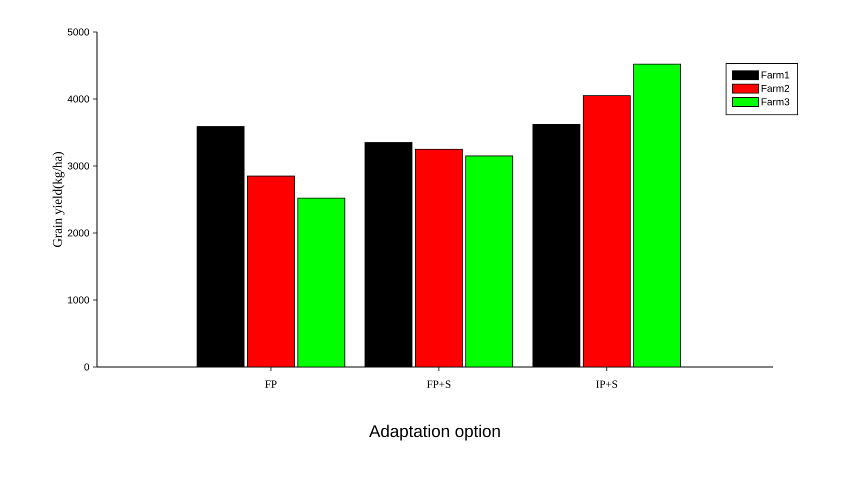 The width and height of the screenshot is (858, 478). What do you see at coordinates (776, 75) in the screenshot?
I see `legend-label: Farm1` at bounding box center [776, 75].